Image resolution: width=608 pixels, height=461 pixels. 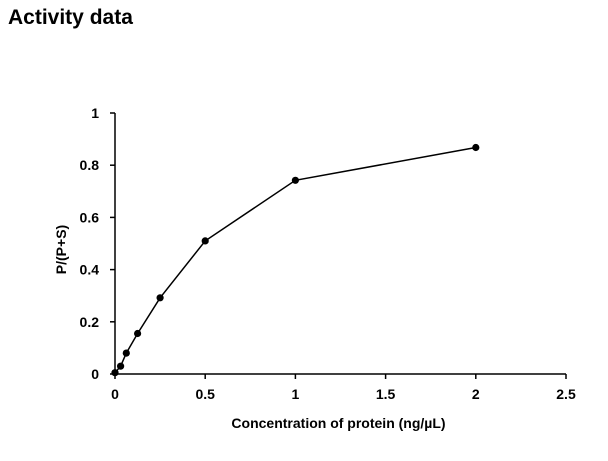 I want to click on page-title: Activity data, so click(x=70, y=17).